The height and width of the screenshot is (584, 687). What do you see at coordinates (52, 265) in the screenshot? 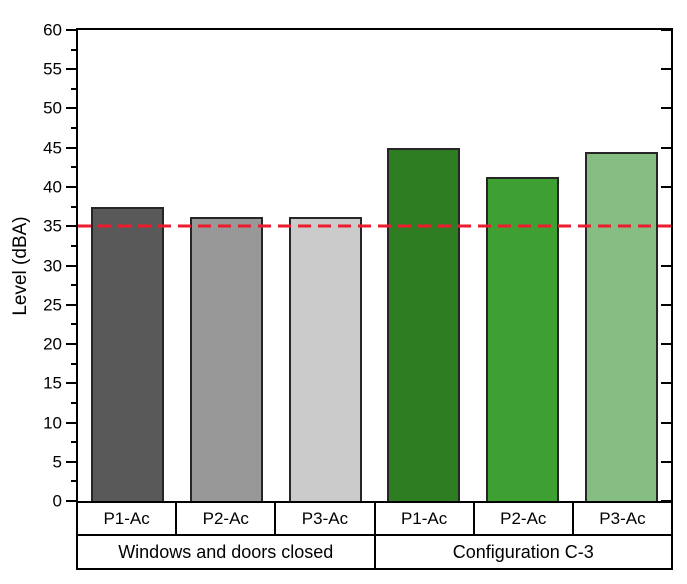
I see `y-axis-tick-label: 30` at bounding box center [52, 265].